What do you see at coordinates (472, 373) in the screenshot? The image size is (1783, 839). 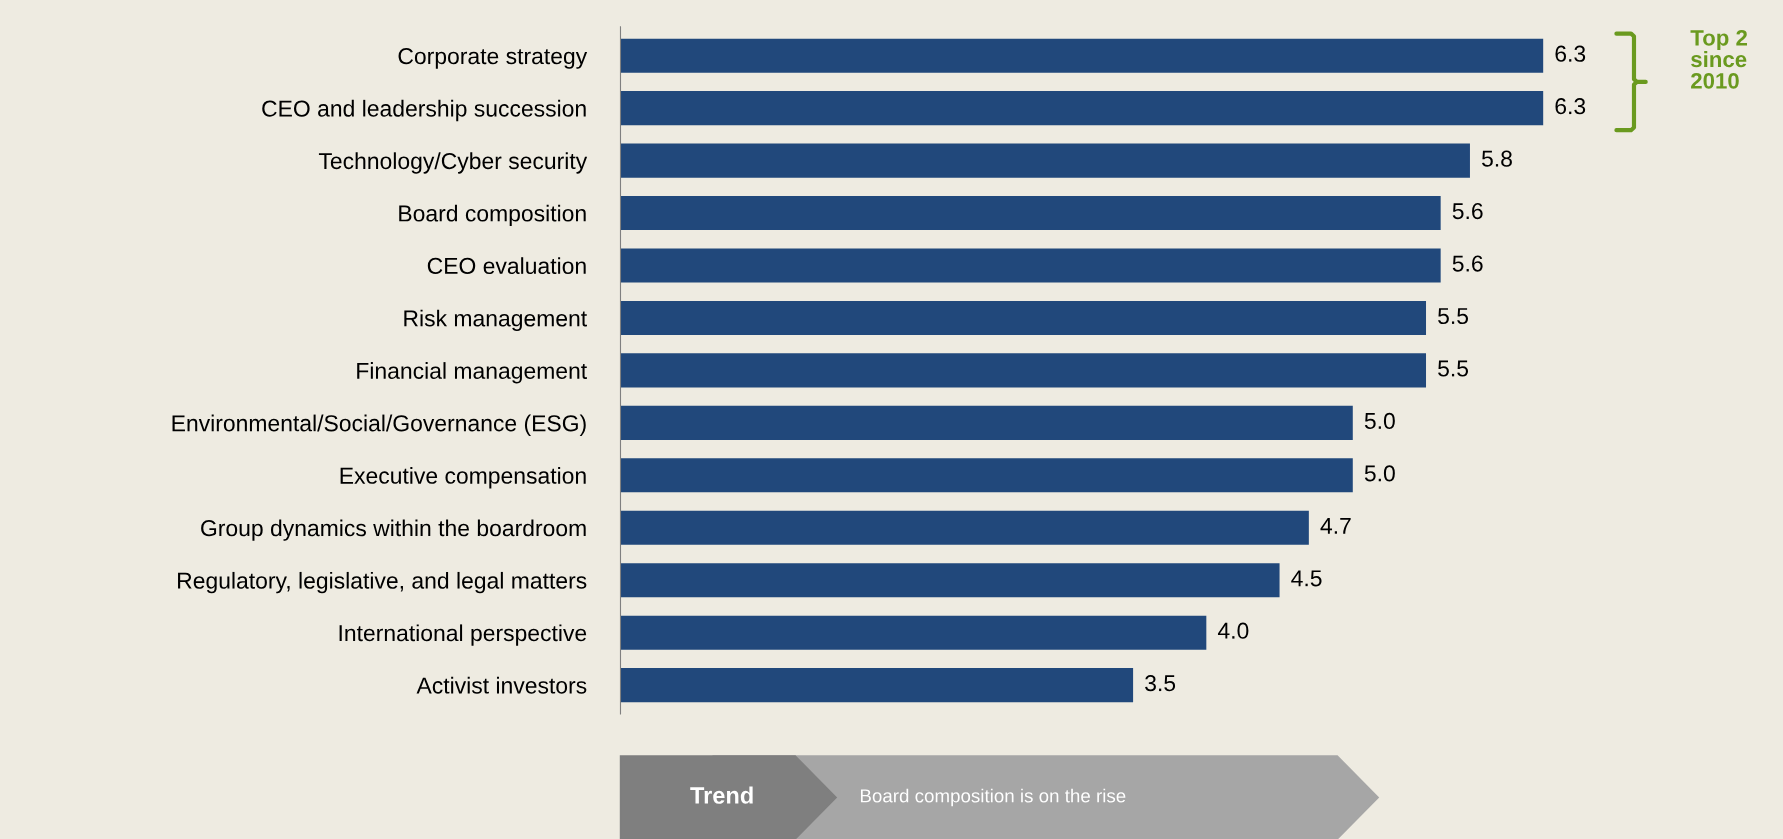 I see `y-tick-label: Financial management` at bounding box center [472, 373].